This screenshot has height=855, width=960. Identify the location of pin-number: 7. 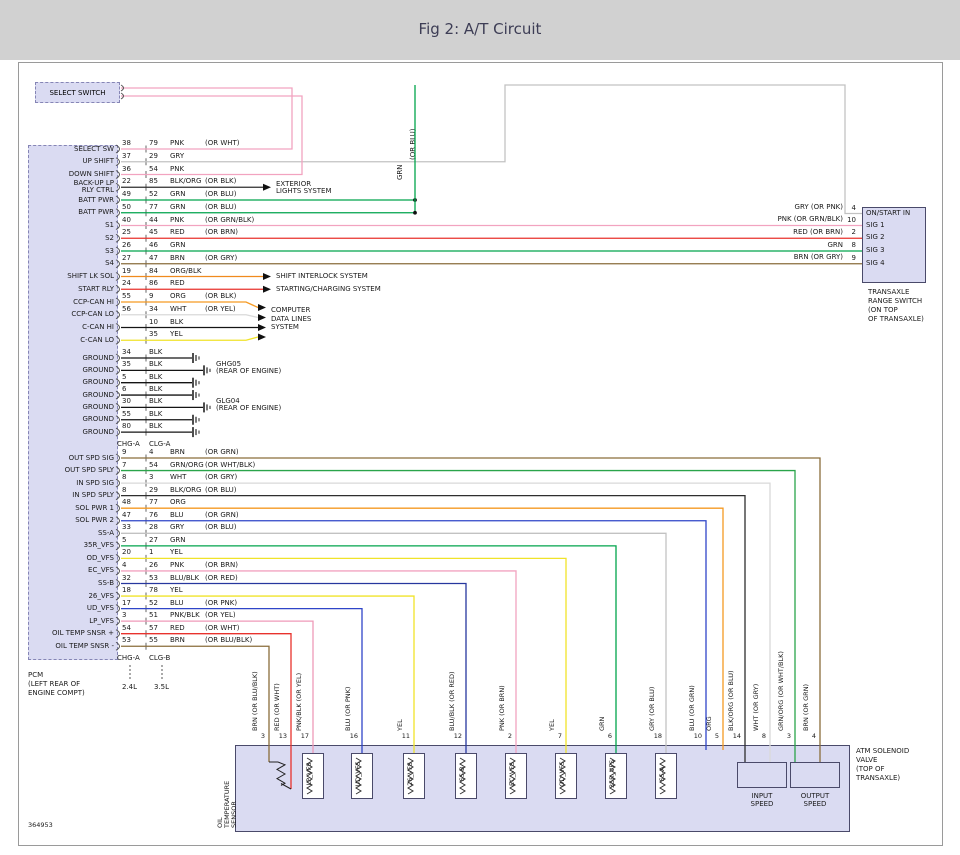
(124, 464).